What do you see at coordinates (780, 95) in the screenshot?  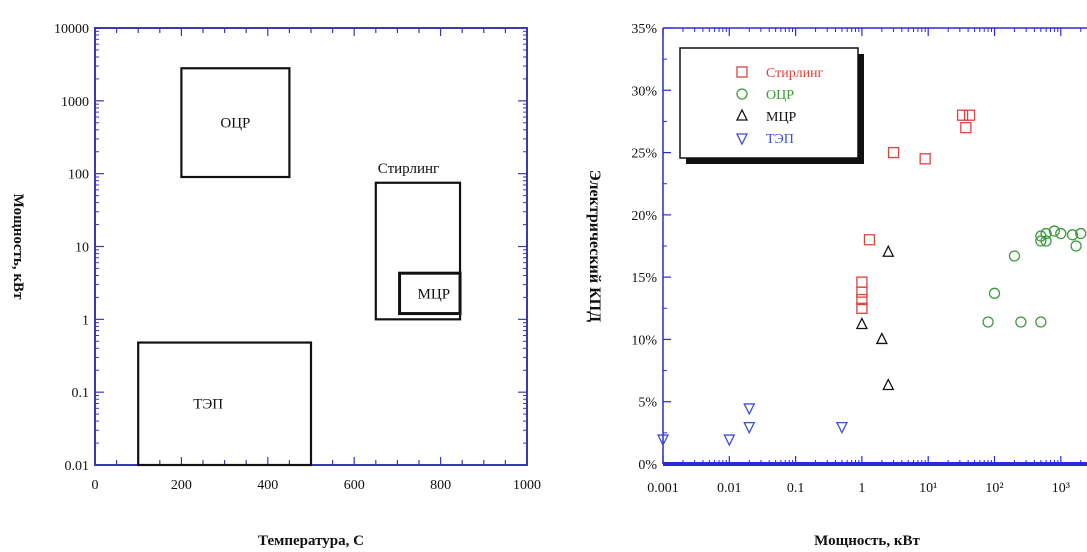 I see `legend-label: ОЦР` at bounding box center [780, 95].